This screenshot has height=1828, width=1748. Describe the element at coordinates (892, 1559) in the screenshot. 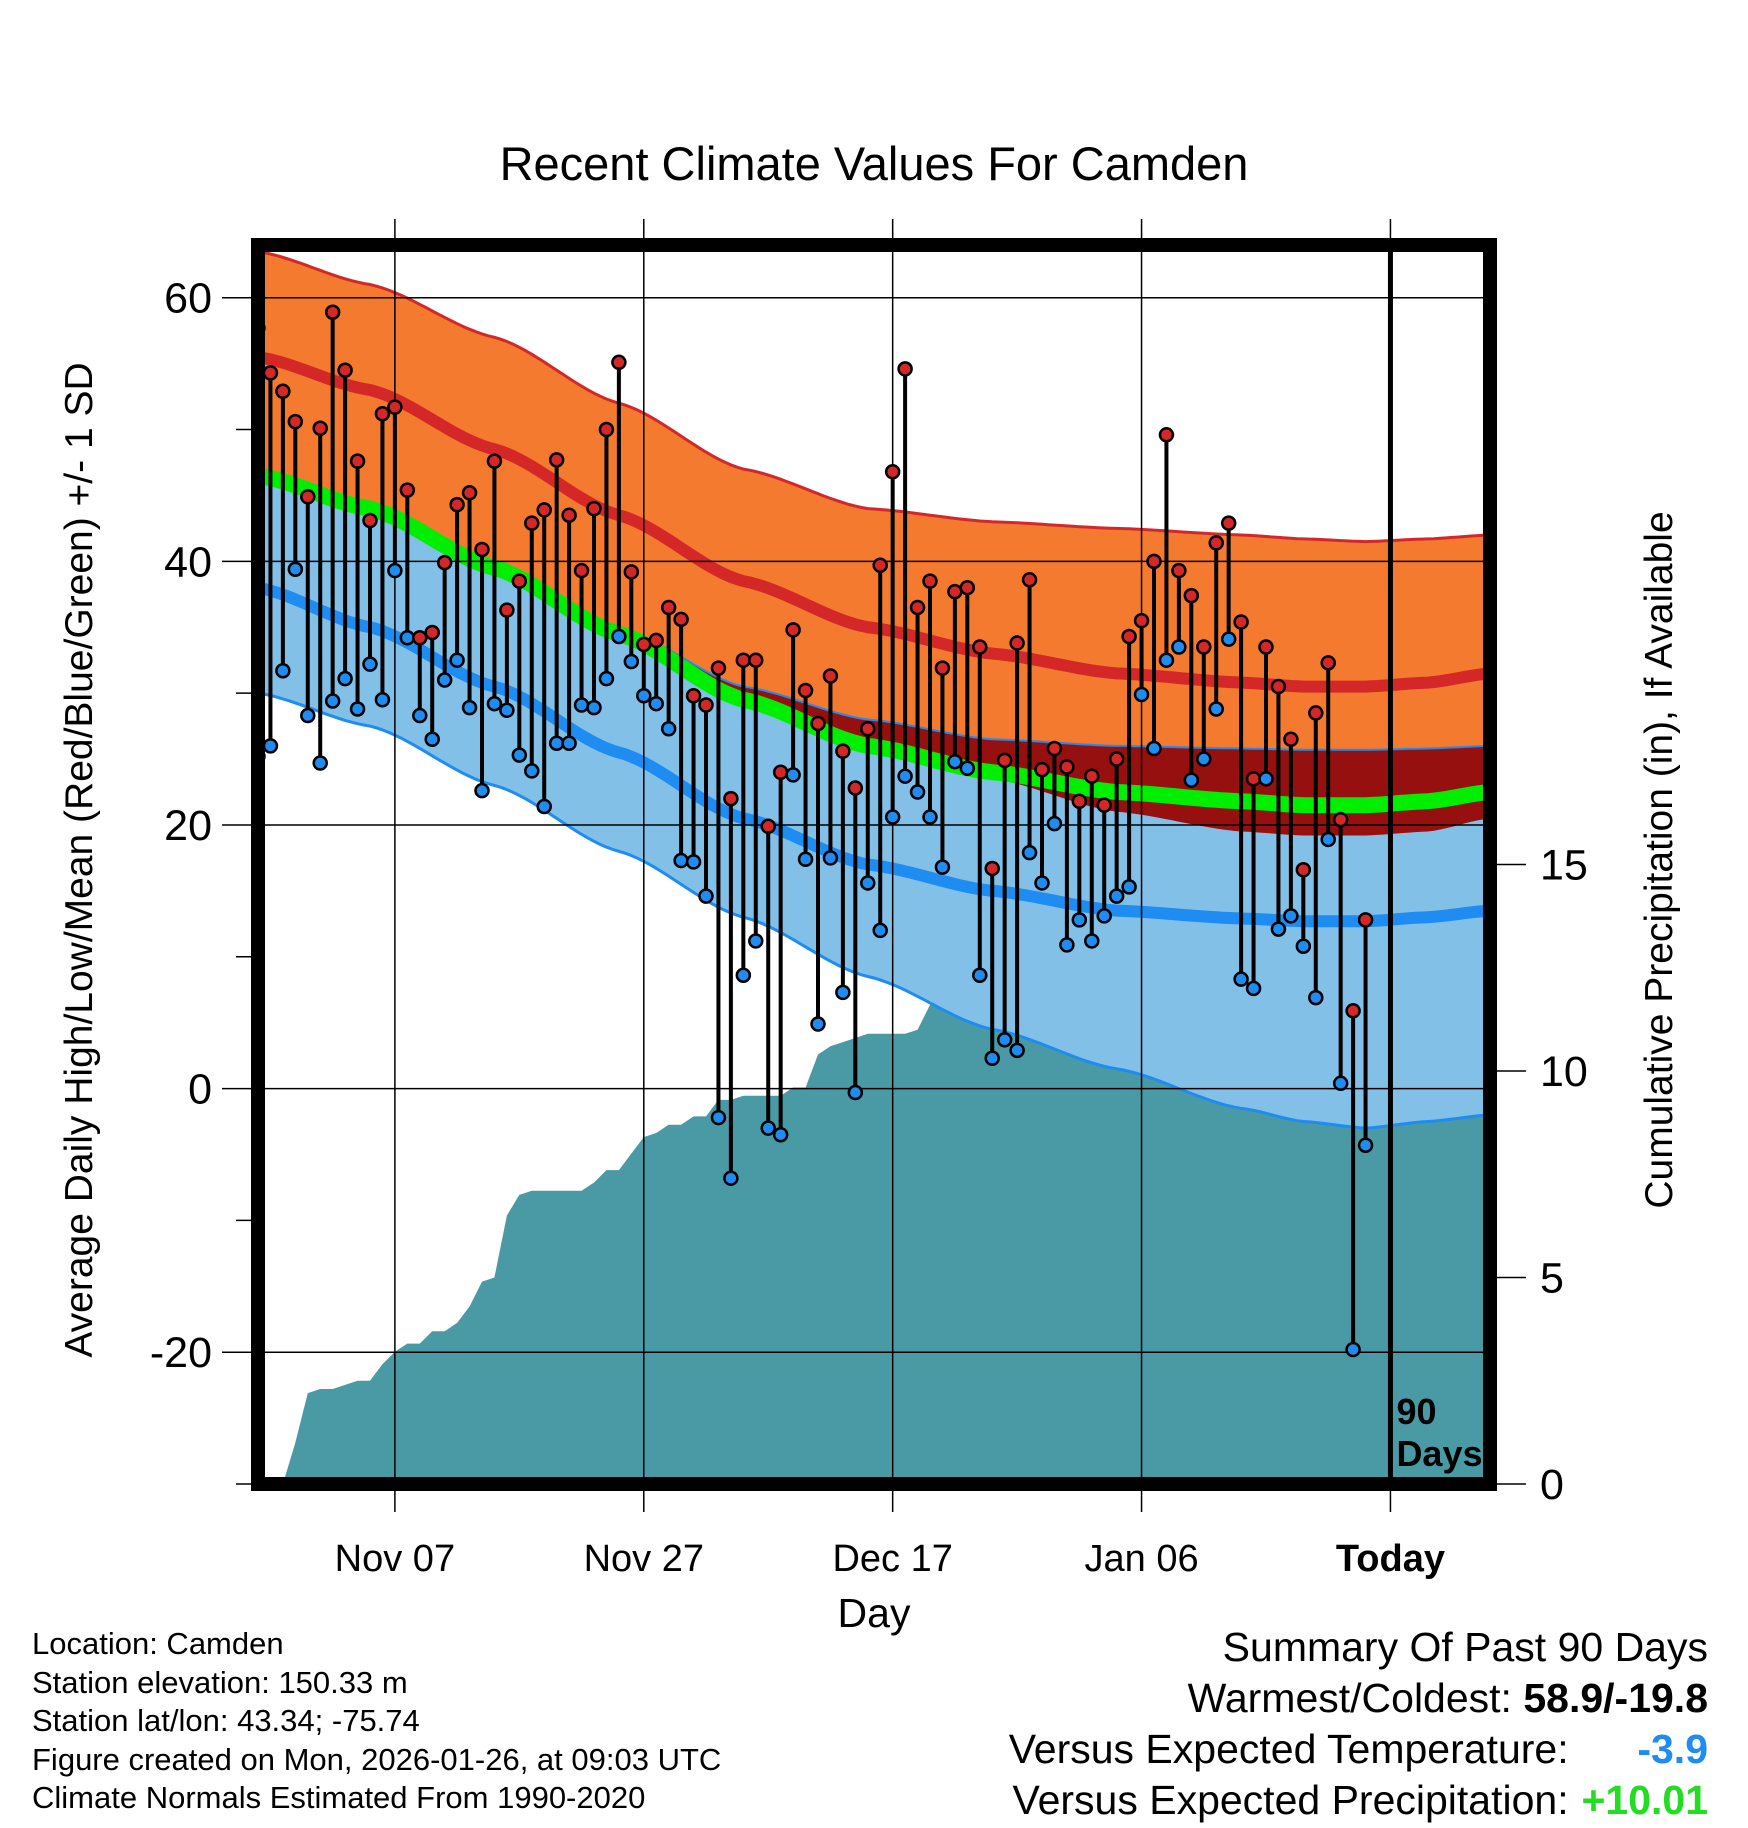

I see `x-tick-label: Dec 17` at that location.